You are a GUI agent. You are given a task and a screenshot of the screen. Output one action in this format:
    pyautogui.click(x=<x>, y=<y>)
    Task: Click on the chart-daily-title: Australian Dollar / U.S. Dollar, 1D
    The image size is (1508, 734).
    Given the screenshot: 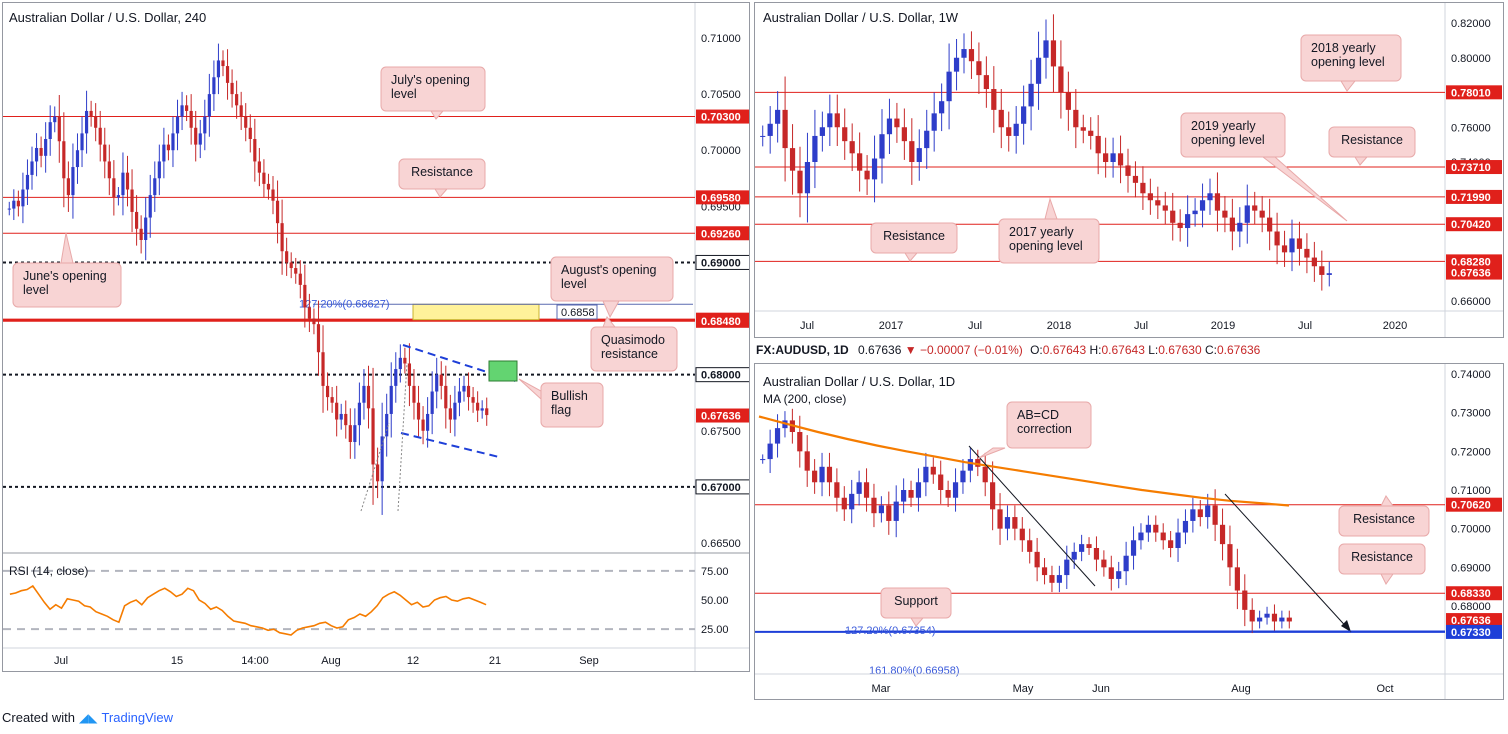 What is the action you would take?
    pyautogui.click(x=859, y=381)
    